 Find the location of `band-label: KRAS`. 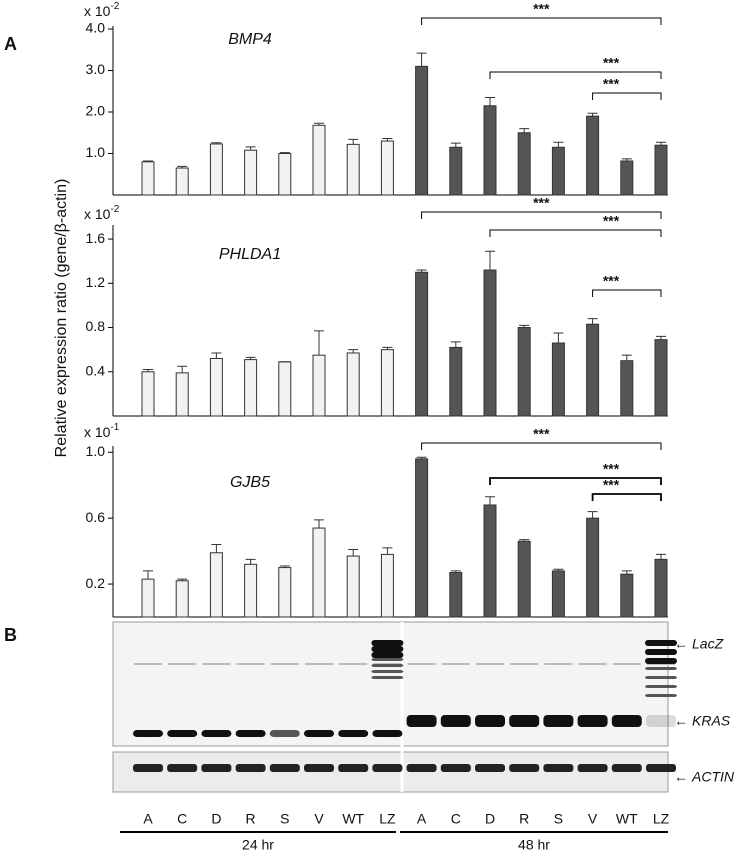

band-label: KRAS is located at coordinates (711, 721).